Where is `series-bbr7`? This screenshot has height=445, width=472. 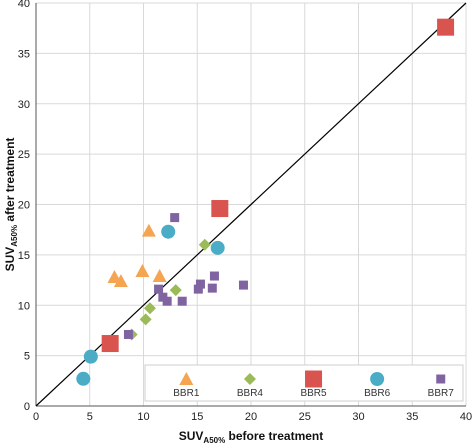
series-bbr7 is located at coordinates (185, 276).